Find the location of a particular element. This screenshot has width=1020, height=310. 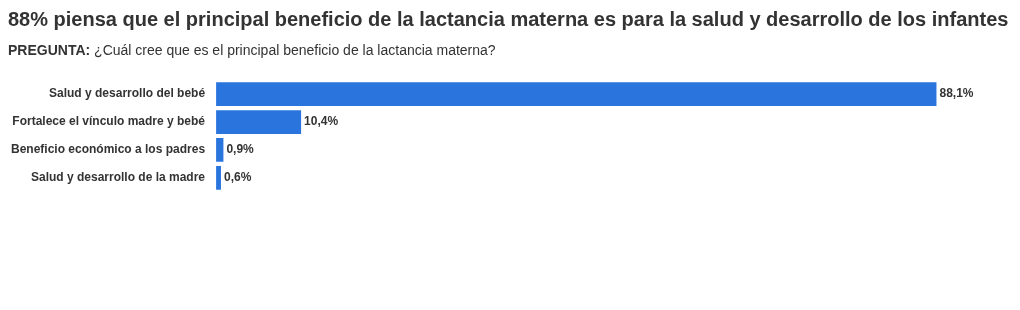

data-label: 0,9% is located at coordinates (240, 149).